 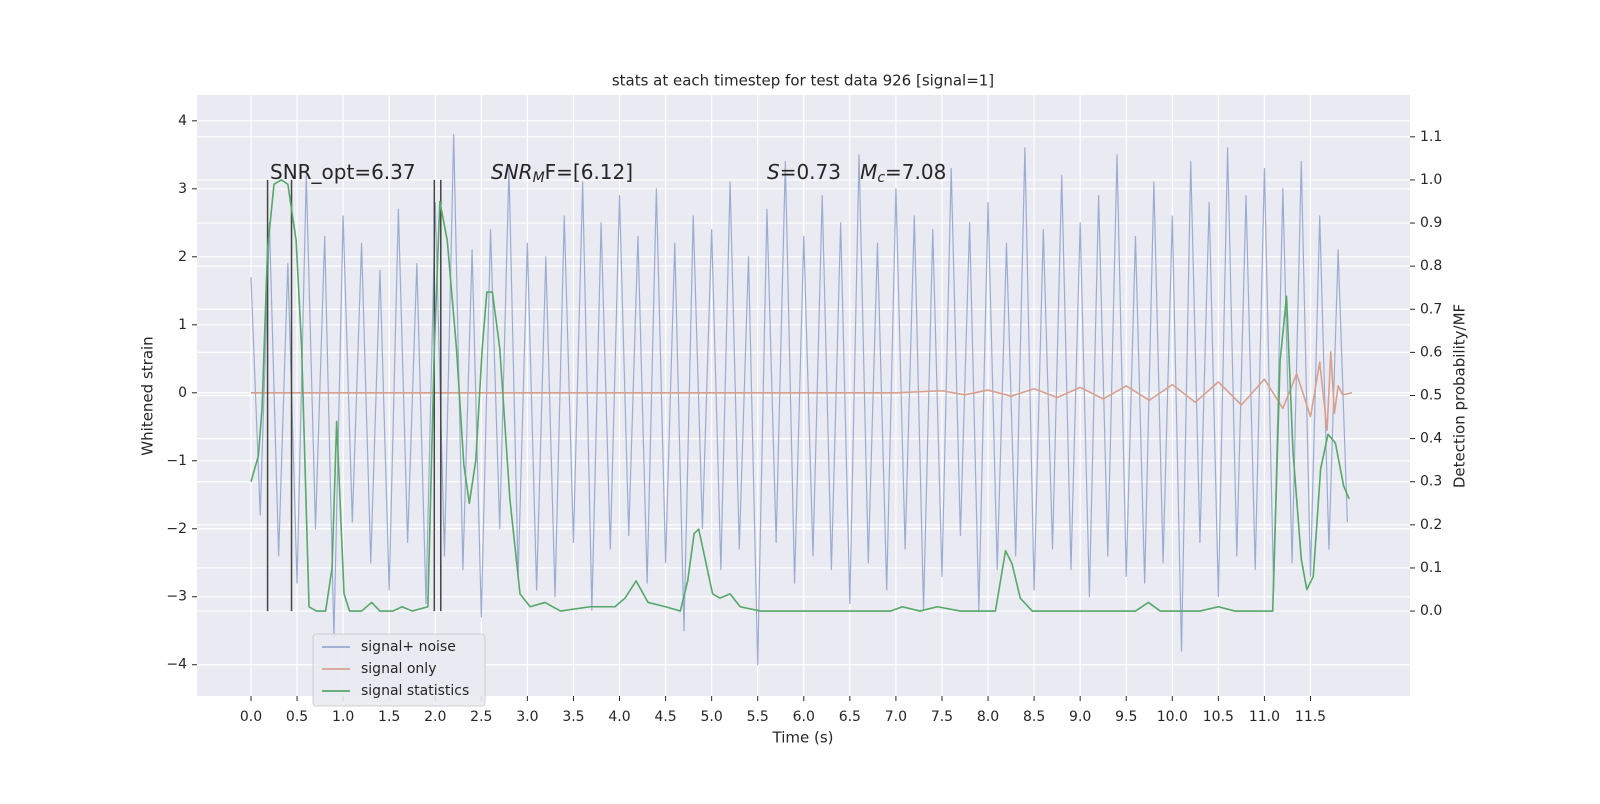 I want to click on x-tick-label: 0.0, so click(x=251, y=717).